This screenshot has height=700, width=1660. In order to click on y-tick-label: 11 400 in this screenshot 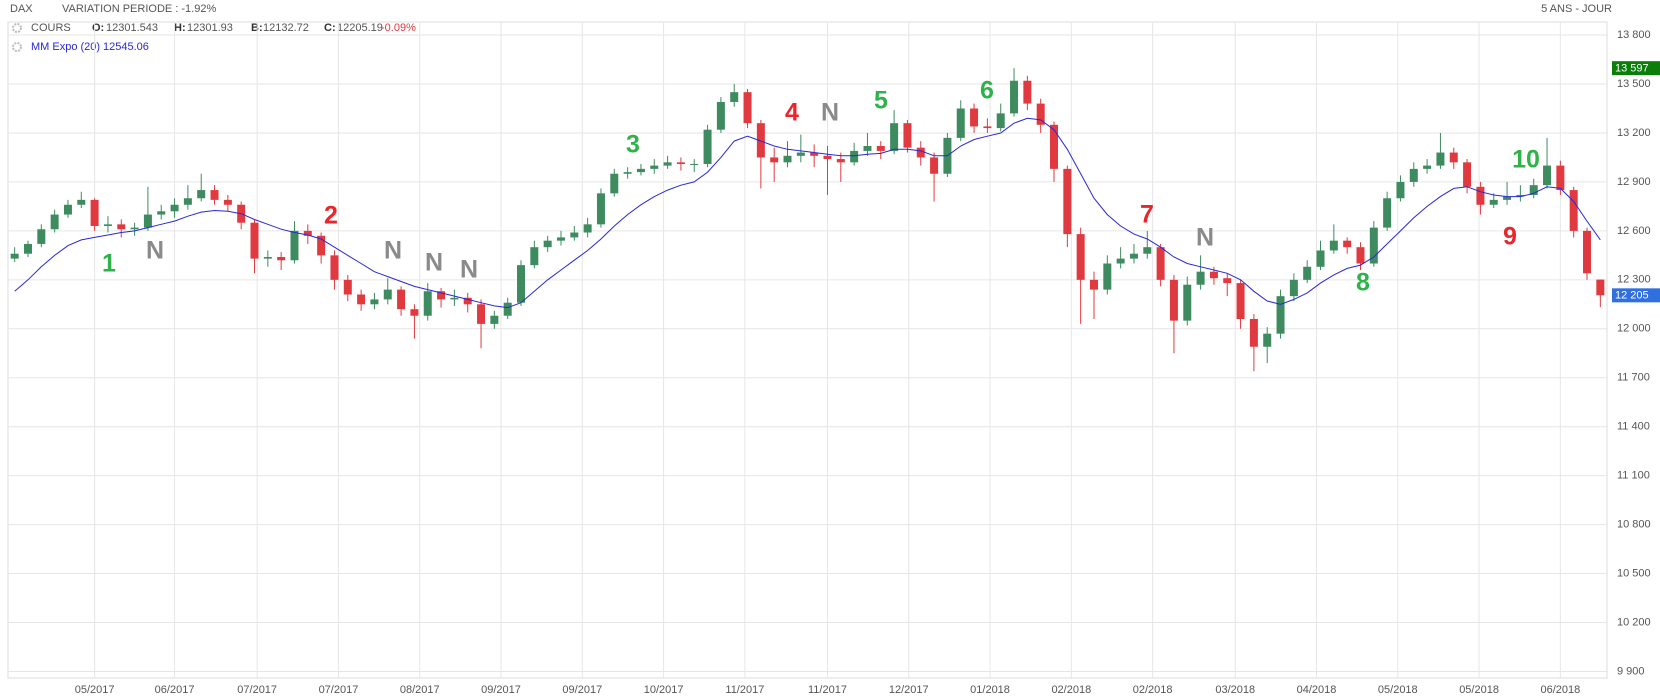, I will do `click(1633, 427)`.